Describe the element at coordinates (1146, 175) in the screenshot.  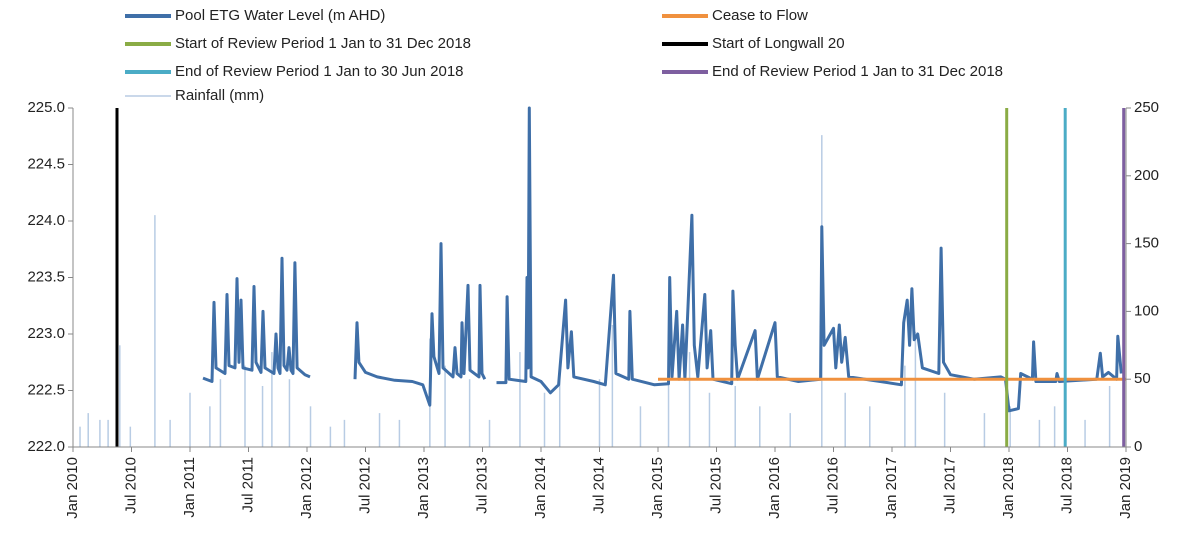
I see `y2-tick-label: 200` at that location.